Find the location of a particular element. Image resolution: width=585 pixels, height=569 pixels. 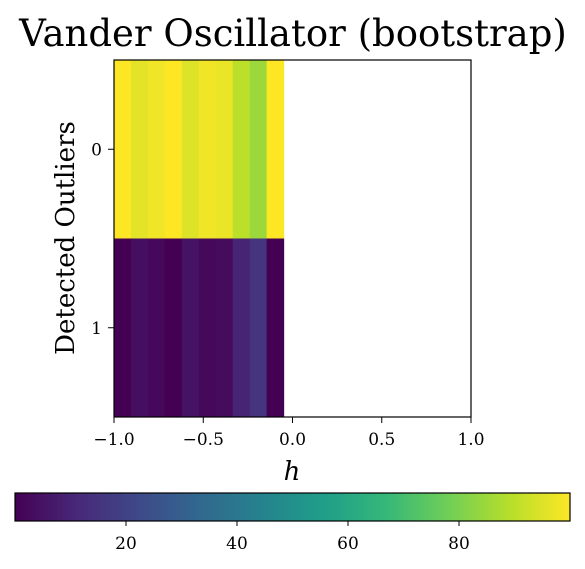

colorbar-tick-label: 80 is located at coordinates (459, 544).